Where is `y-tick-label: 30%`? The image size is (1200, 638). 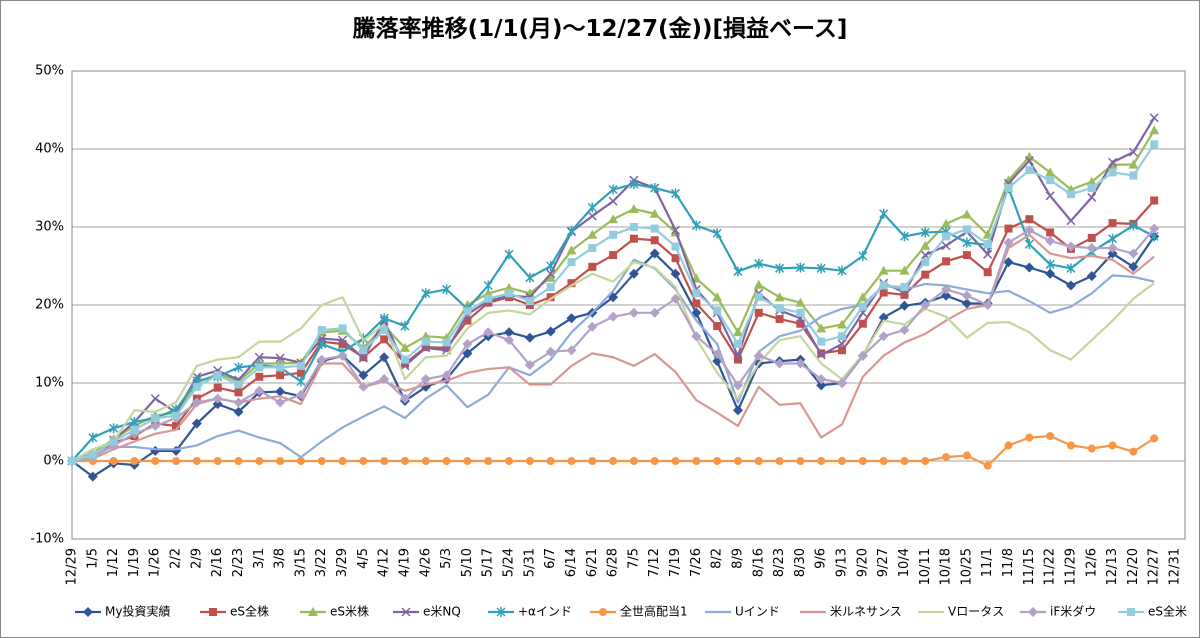 y-tick-label: 30% is located at coordinates (49, 227).